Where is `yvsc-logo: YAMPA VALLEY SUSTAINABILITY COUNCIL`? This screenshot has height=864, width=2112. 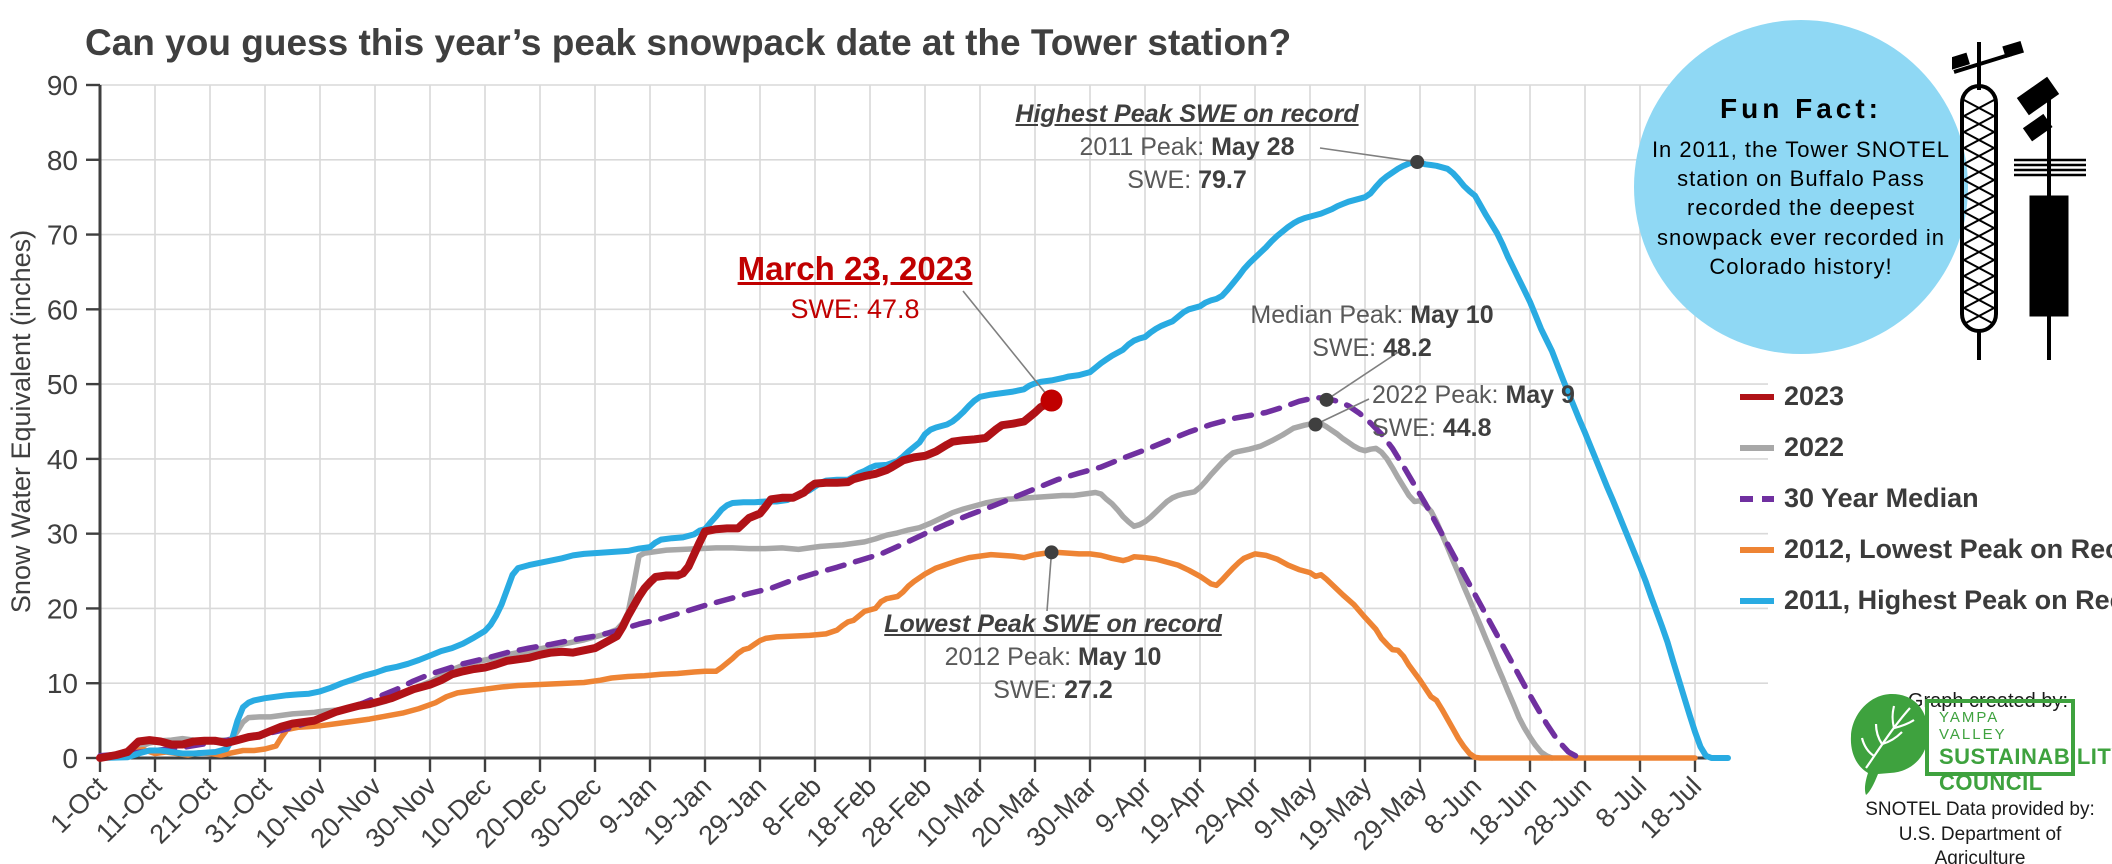
yvsc-logo: YAMPA VALLEY SUSTAINABILITY COUNCIL is located at coordinates (2018, 747).